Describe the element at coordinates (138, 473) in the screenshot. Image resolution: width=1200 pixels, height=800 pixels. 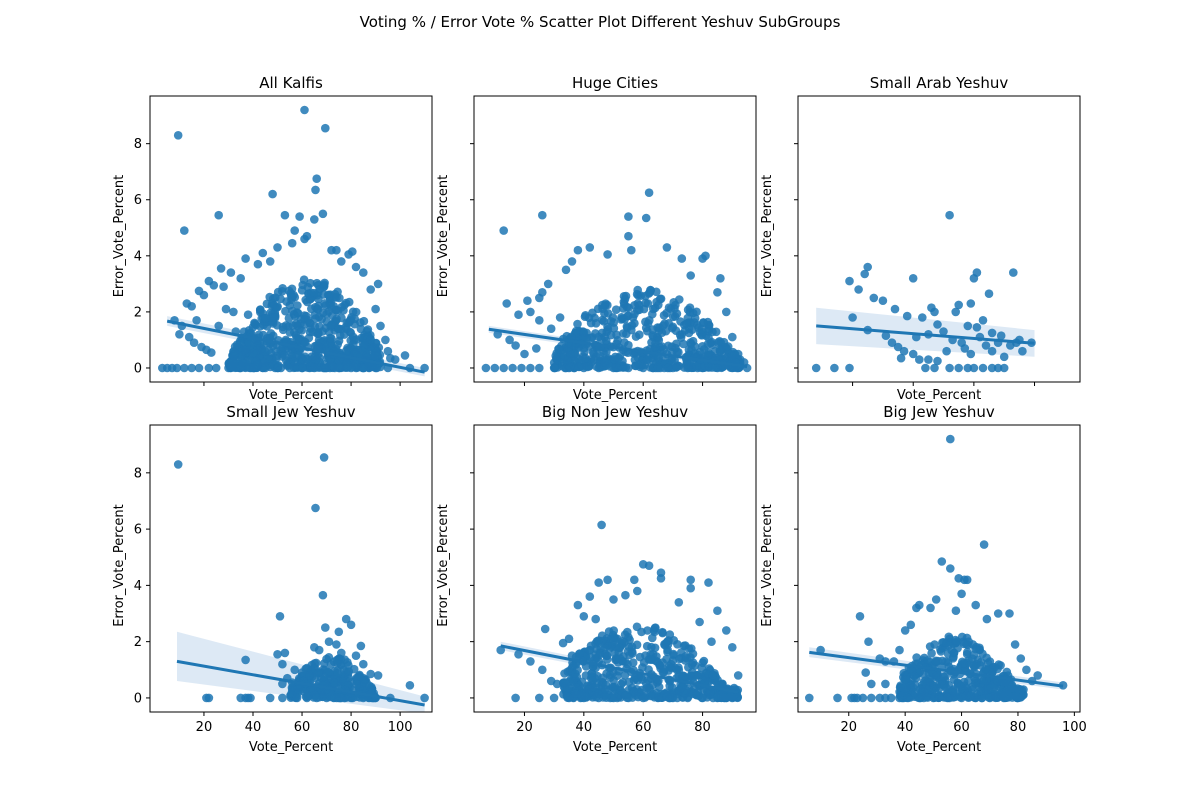
I see `y-tick-label: 8` at that location.